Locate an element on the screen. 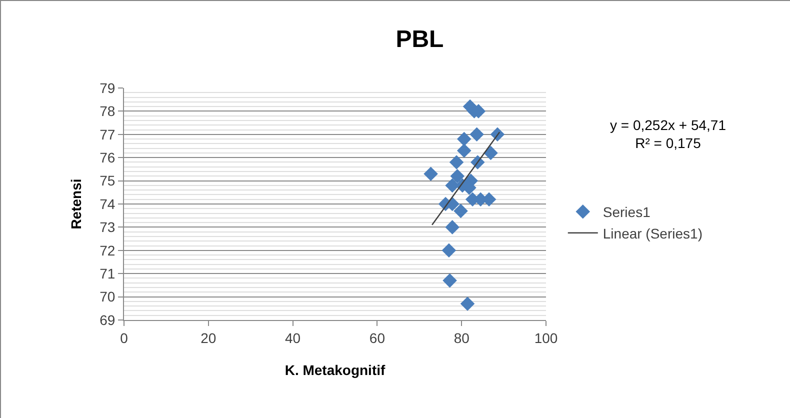 The image size is (790, 418). legend-label: Series1 is located at coordinates (626, 212).